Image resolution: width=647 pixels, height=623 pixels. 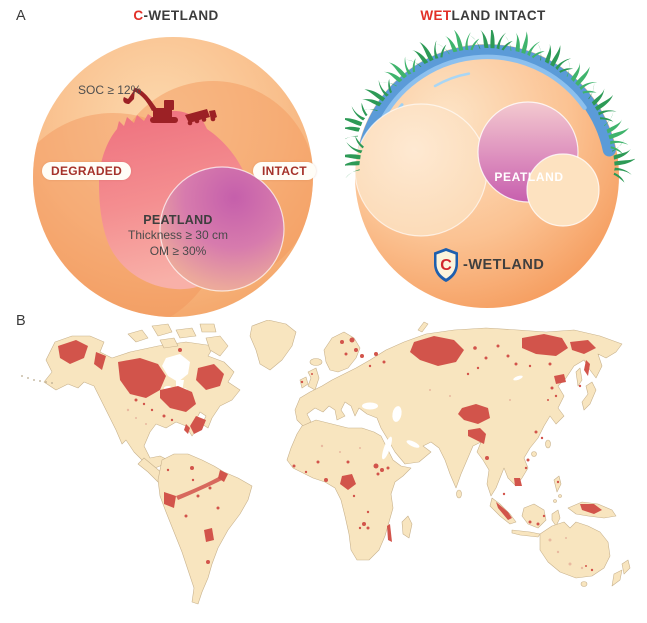 What do you see at coordinates (563, 190) in the screenshot?
I see `yin-yang-dot-circle` at bounding box center [563, 190].